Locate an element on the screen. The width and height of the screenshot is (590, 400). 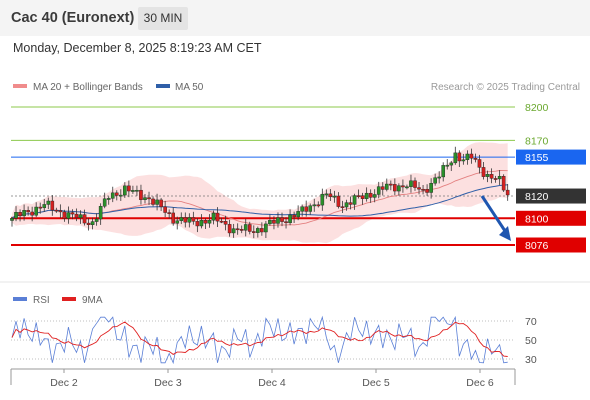
rsi-9ma-line is located at coordinates (259, 339).